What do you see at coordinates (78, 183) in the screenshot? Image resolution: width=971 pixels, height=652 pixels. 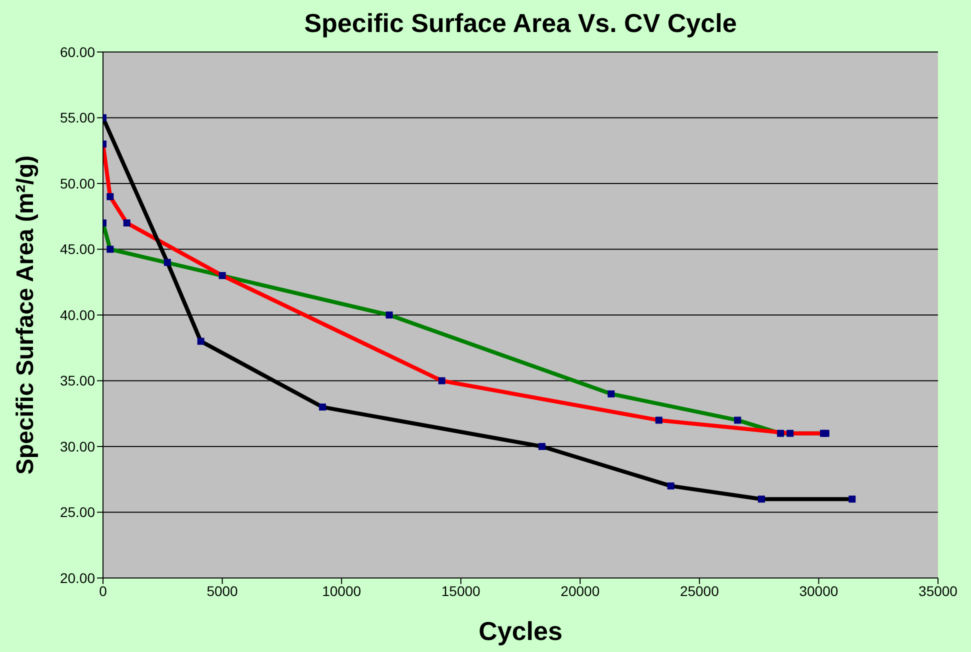 I see `y-tick-label: 50.00` at bounding box center [78, 183].